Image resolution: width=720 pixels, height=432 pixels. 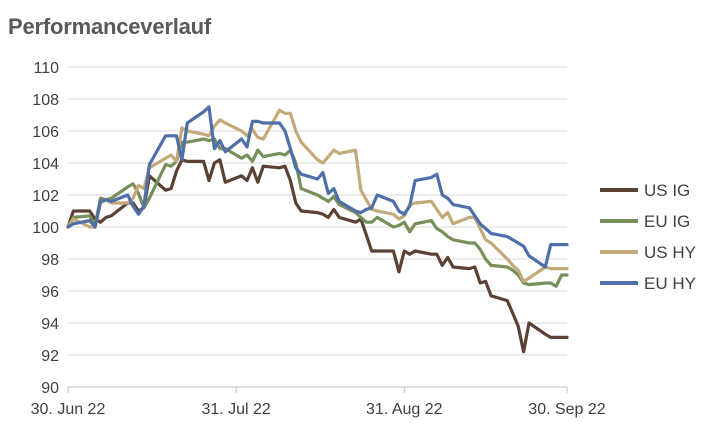 I want to click on legend-label: EU IG, so click(x=667, y=221).